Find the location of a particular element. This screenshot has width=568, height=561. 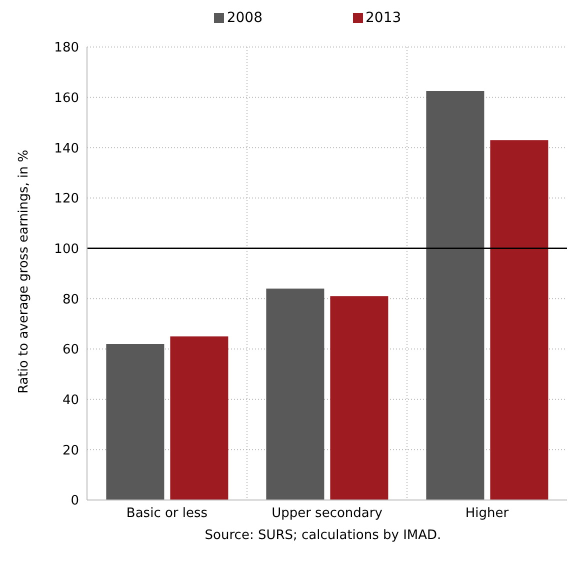

legend-label: 2013 is located at coordinates (383, 18).